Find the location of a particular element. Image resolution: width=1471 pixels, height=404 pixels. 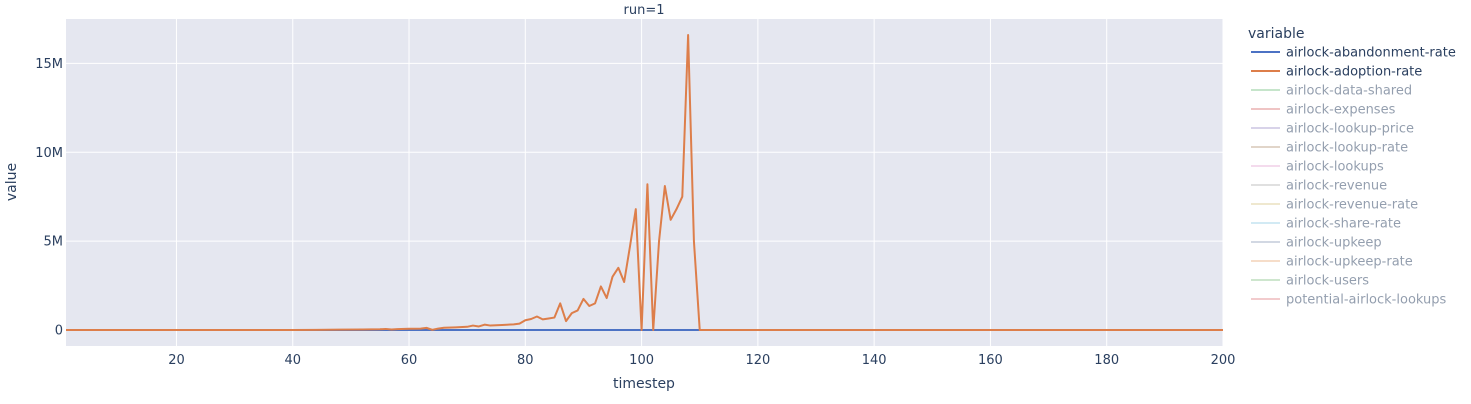

legend-item-airlock-upkeep-rate: airlock-upkeep-rate is located at coordinates (1332, 262).